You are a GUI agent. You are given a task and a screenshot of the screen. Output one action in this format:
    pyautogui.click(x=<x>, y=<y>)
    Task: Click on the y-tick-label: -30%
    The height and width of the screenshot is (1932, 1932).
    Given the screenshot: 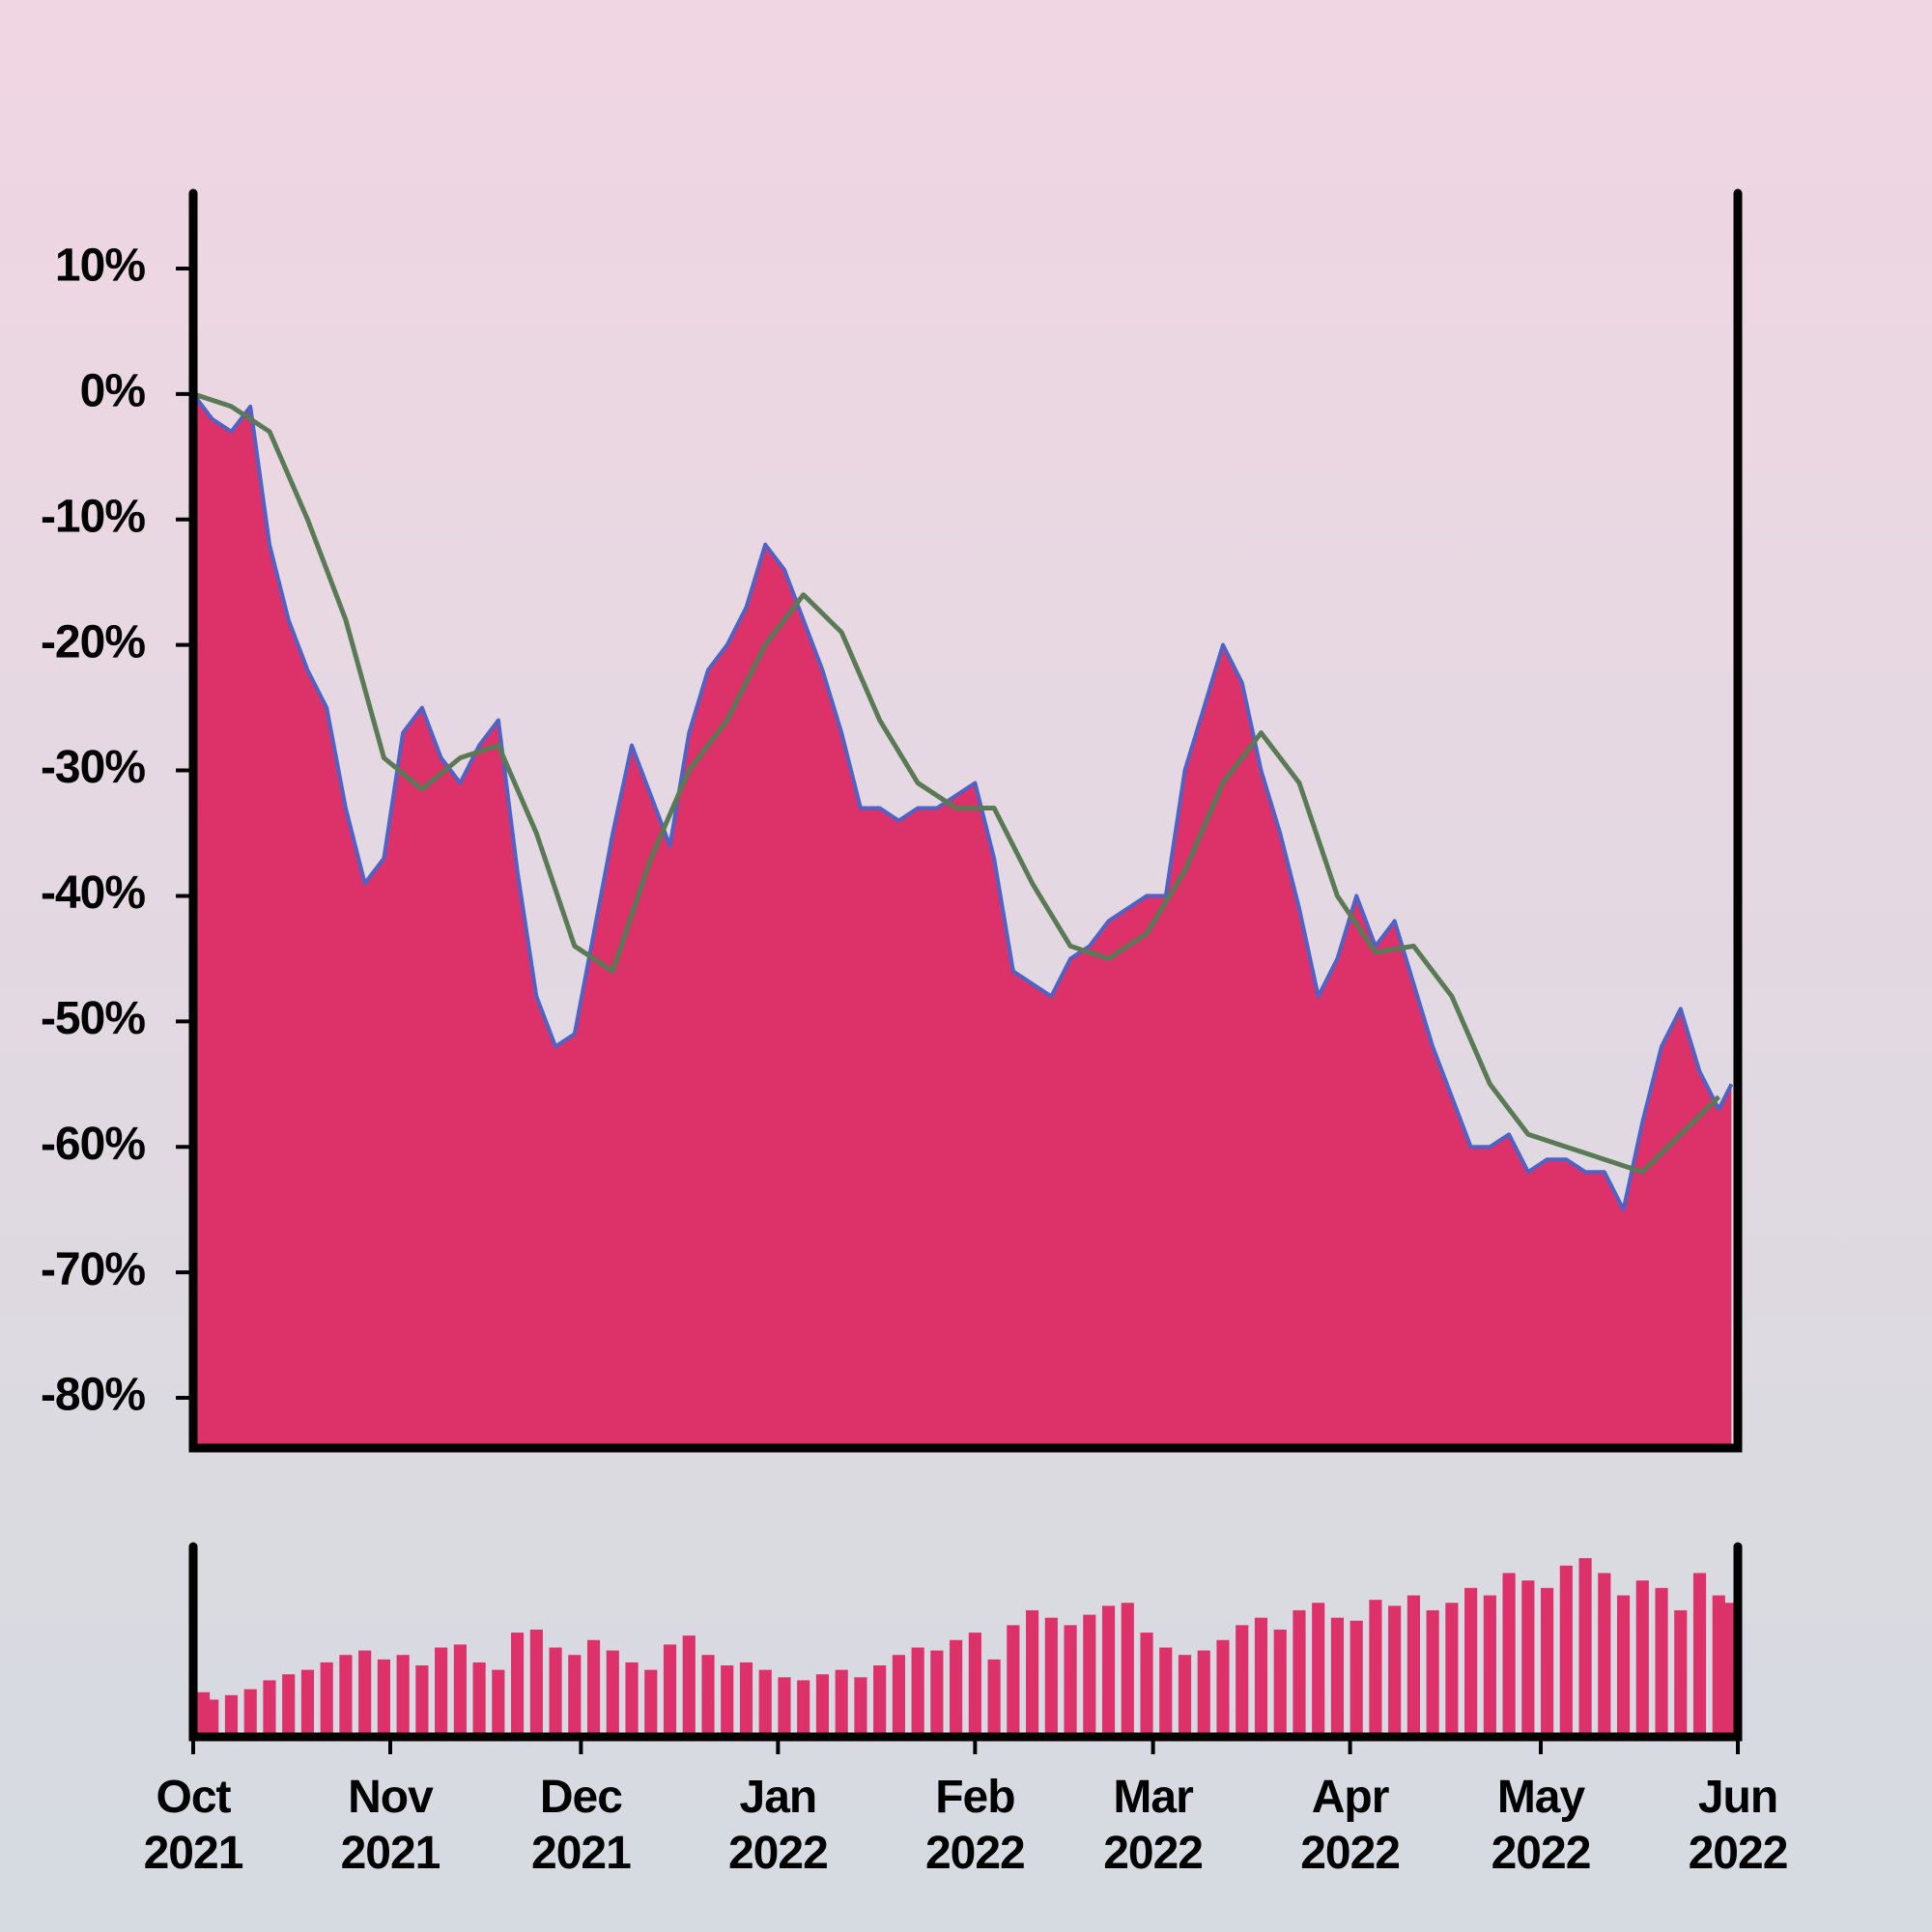 What is the action you would take?
    pyautogui.click(x=93, y=767)
    